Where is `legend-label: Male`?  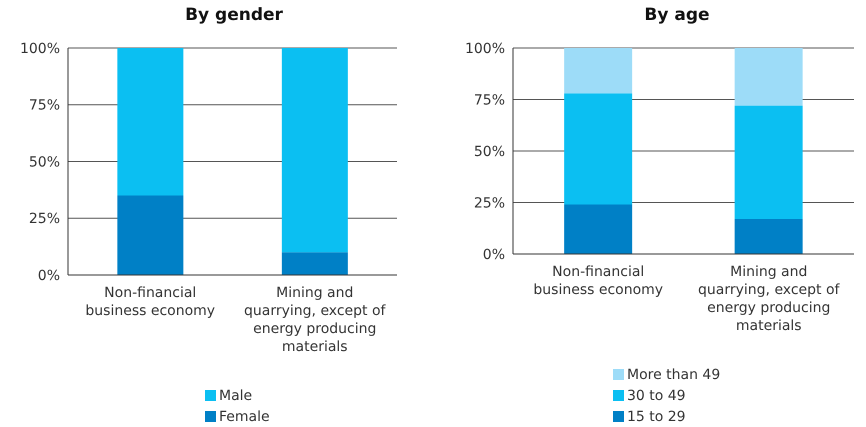
legend-label: Male is located at coordinates (235, 396).